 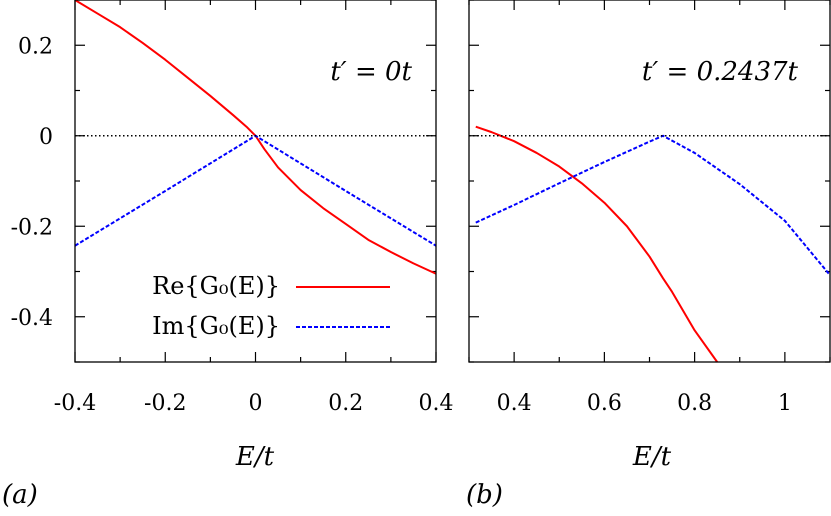 I want to click on panel-b-label: (b), so click(x=484, y=495).